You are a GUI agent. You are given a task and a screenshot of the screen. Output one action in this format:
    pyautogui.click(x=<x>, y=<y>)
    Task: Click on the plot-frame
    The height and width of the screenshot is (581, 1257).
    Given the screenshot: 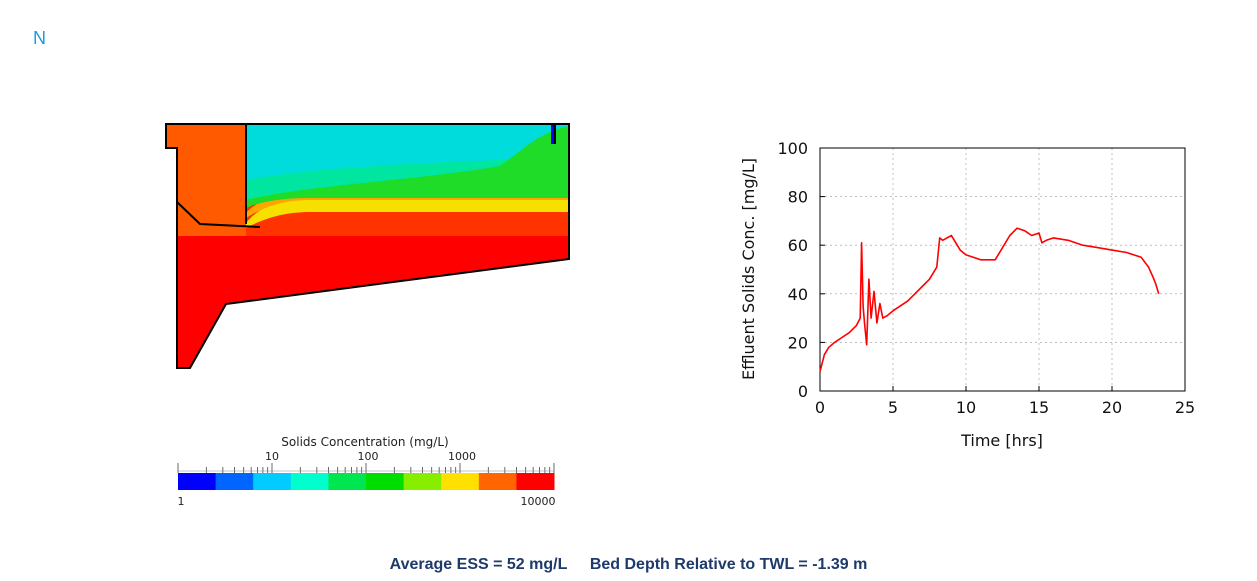 What is the action you would take?
    pyautogui.click(x=1002, y=269)
    